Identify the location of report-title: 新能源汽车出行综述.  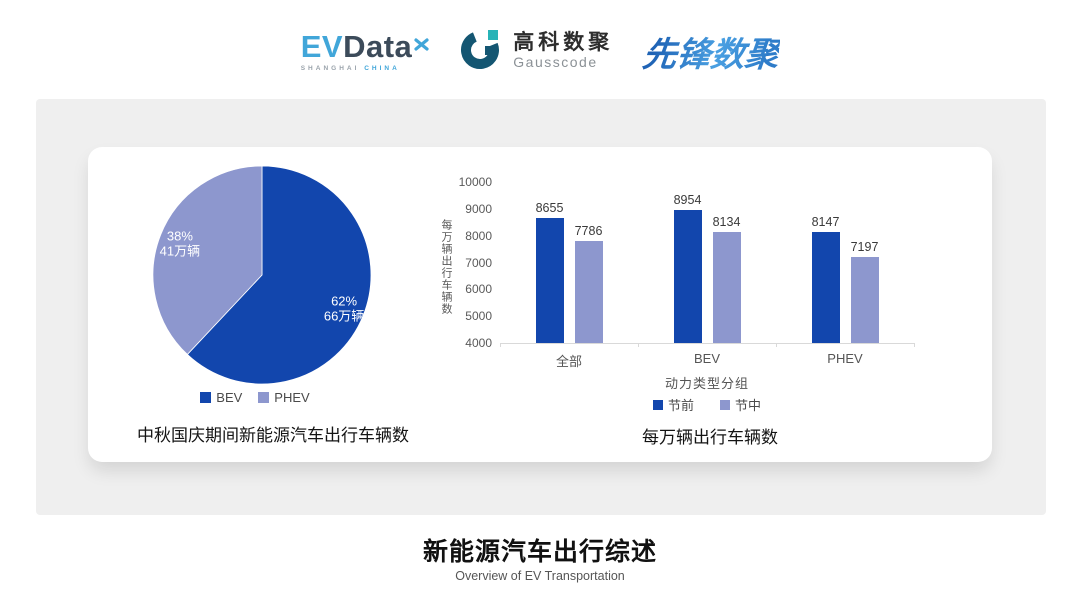
(539, 552).